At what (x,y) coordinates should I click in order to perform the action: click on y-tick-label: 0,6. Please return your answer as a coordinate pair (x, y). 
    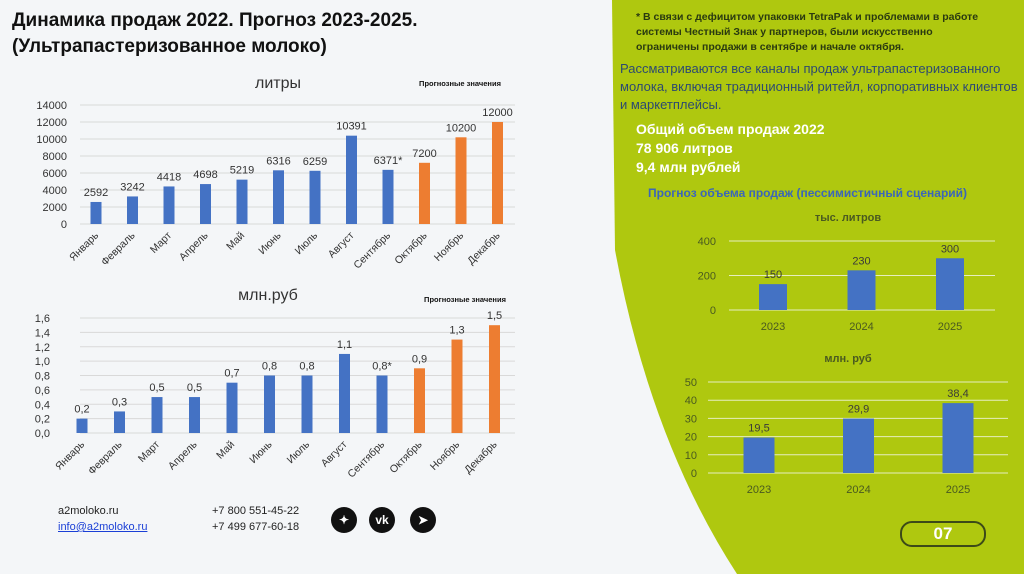
    Looking at the image, I should click on (42, 391).